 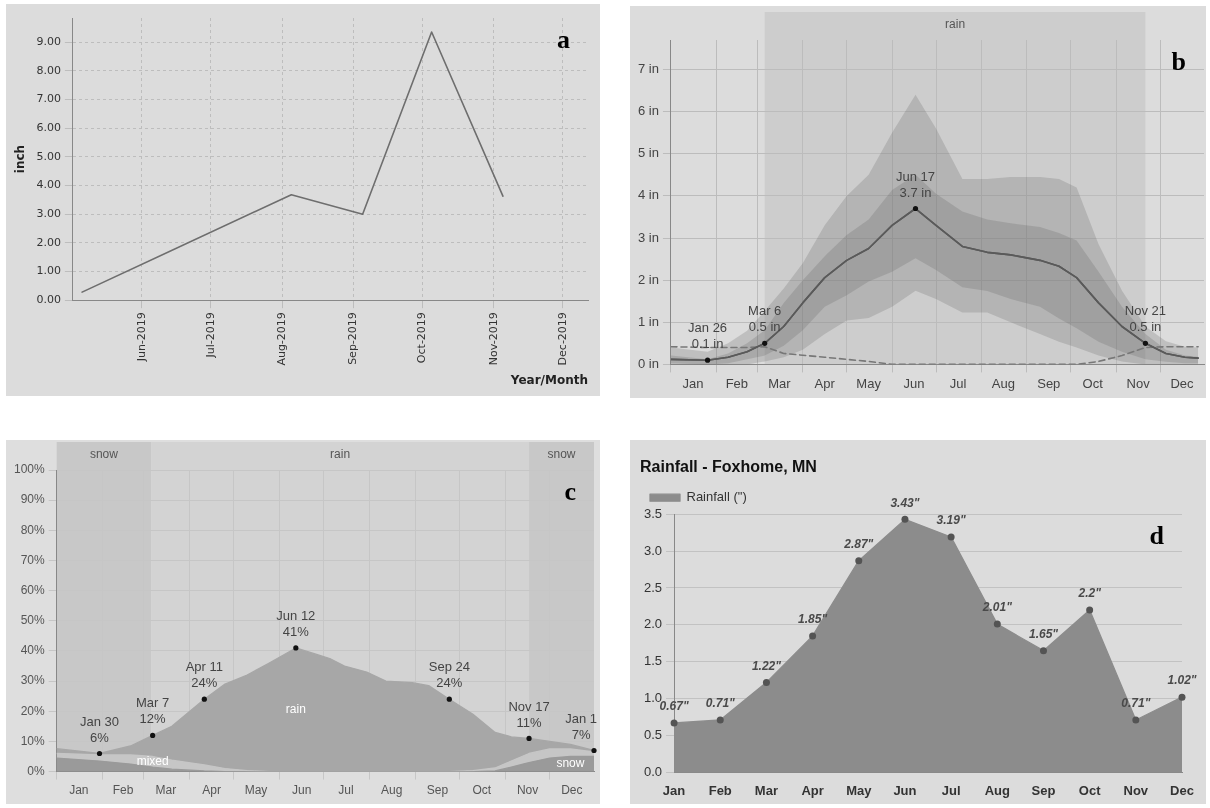 What do you see at coordinates (529, 714) in the screenshot?
I see `annotation: Nov 17 11%` at bounding box center [529, 714].